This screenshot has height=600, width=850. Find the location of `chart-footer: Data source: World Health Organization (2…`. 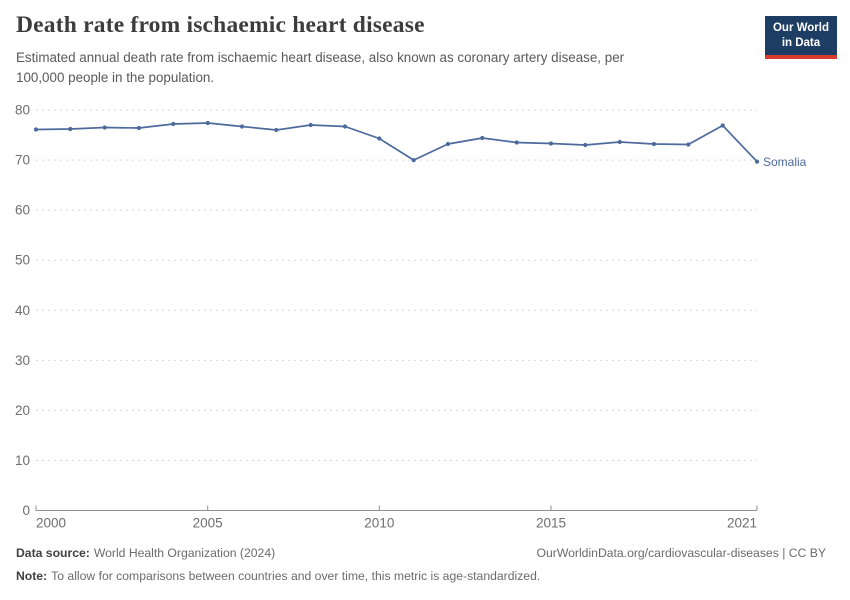

chart-footer: Data source: World Health Organization (2… is located at coordinates (421, 565).